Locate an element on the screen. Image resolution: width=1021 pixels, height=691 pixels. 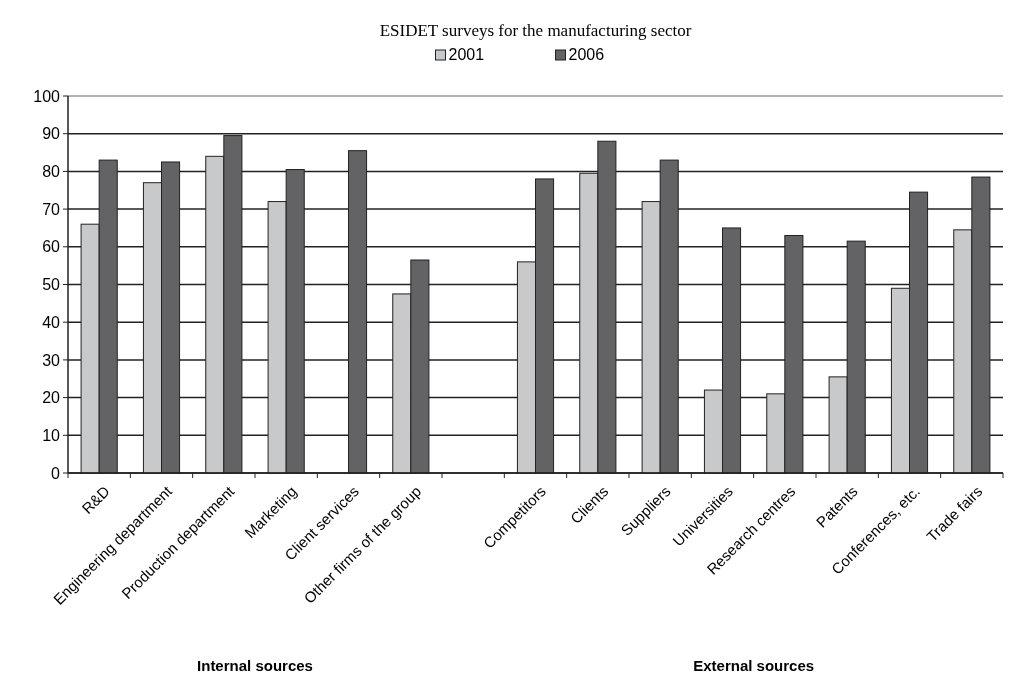
y-tick-label: 20 is located at coordinates (51, 398).